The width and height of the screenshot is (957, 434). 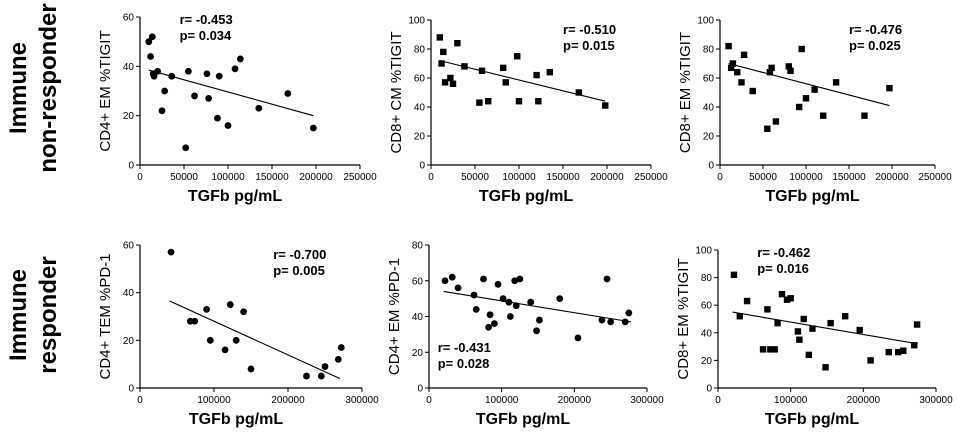 I want to click on row-label-responder-line1: Immune, so click(x=18, y=315).